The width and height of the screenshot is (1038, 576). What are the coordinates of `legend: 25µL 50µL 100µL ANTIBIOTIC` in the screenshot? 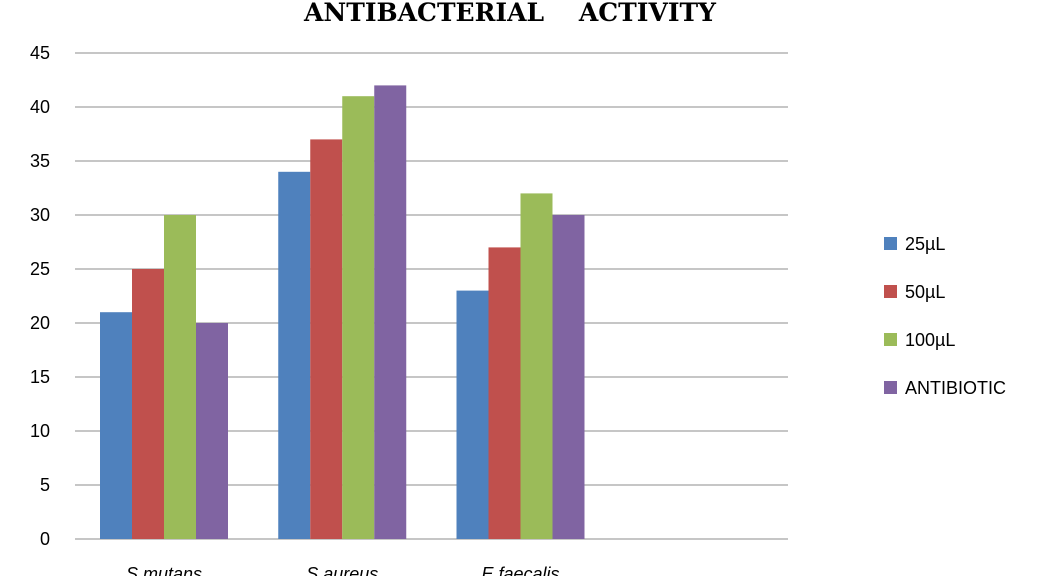 It's located at (945, 316).